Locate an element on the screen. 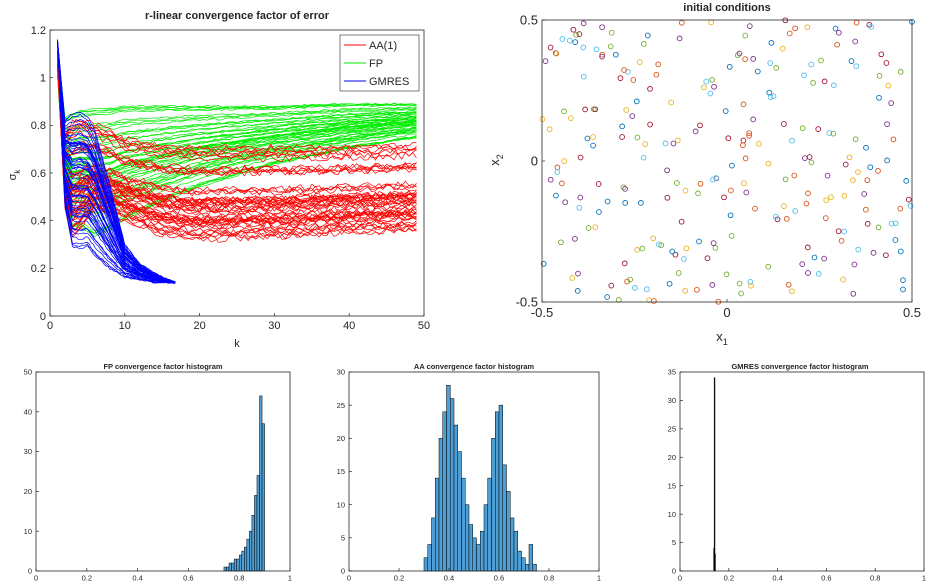  scatter-ytick-label-2: 0.5 is located at coordinates (529, 20).